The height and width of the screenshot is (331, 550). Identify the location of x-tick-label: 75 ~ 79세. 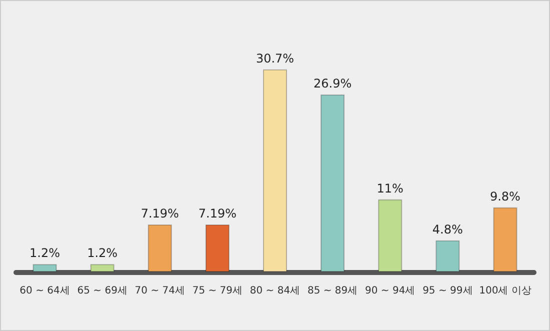
(217, 291).